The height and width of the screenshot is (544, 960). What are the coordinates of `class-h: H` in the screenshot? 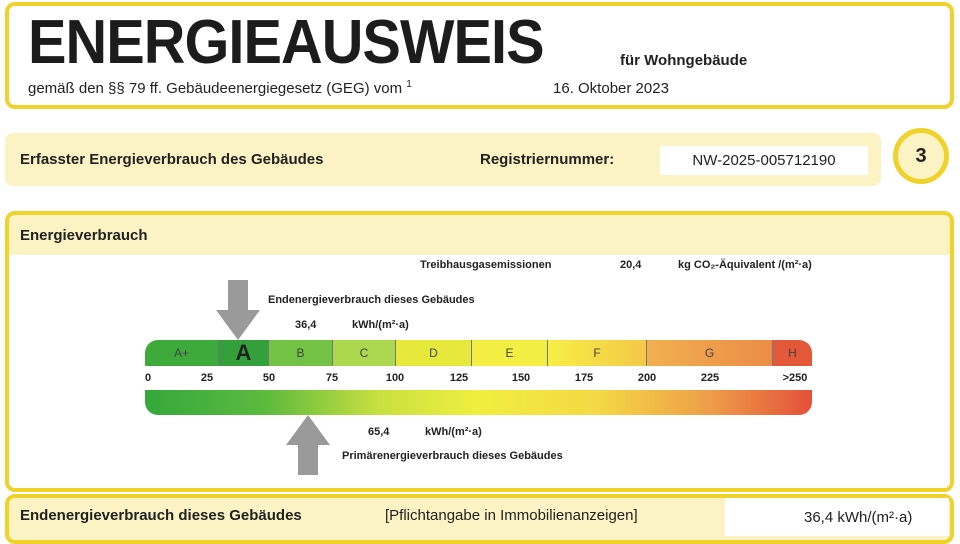 It's located at (792, 353).